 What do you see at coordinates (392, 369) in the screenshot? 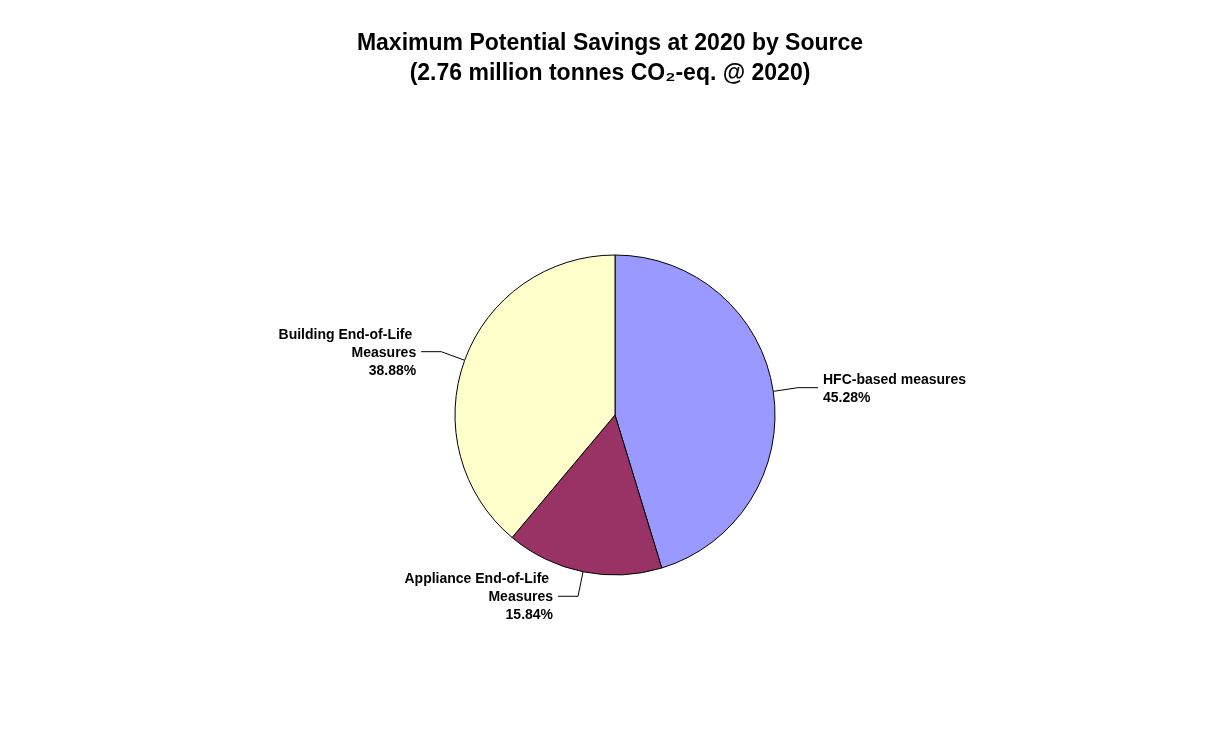
I see `data-label: 38.88%` at bounding box center [392, 369].